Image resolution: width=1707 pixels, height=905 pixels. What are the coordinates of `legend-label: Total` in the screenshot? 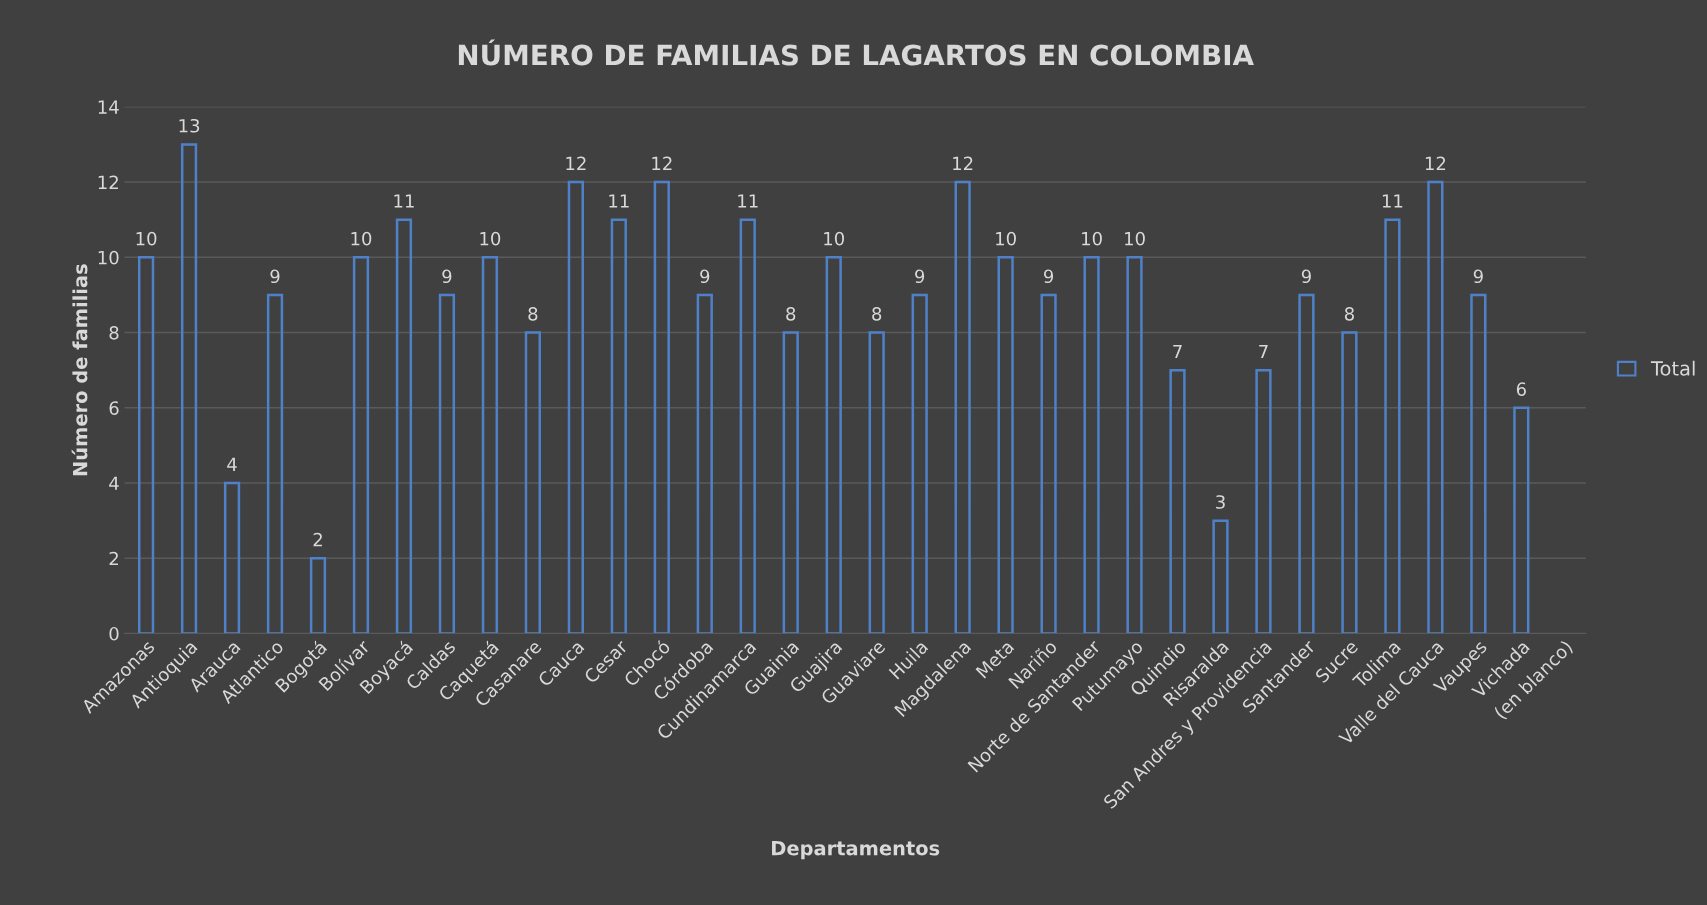 It's located at (1672, 368).